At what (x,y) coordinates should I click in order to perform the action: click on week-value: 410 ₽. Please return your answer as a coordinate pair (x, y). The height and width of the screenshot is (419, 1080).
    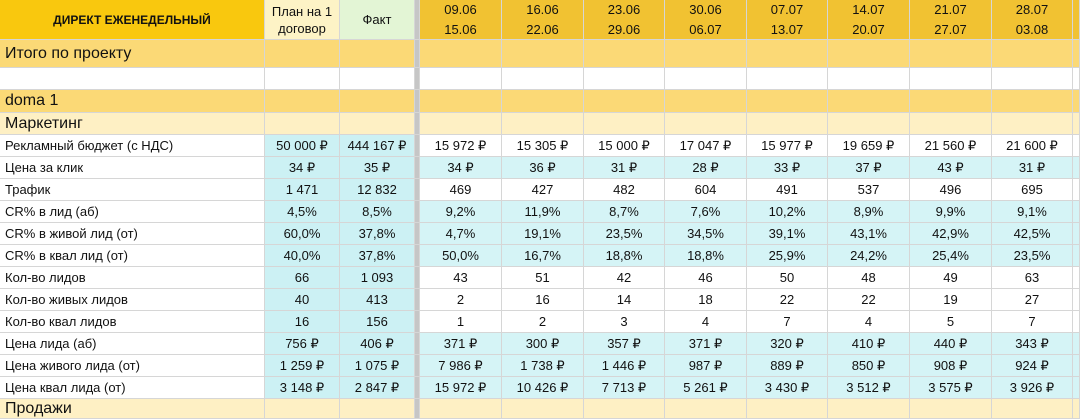
    Looking at the image, I should click on (869, 344).